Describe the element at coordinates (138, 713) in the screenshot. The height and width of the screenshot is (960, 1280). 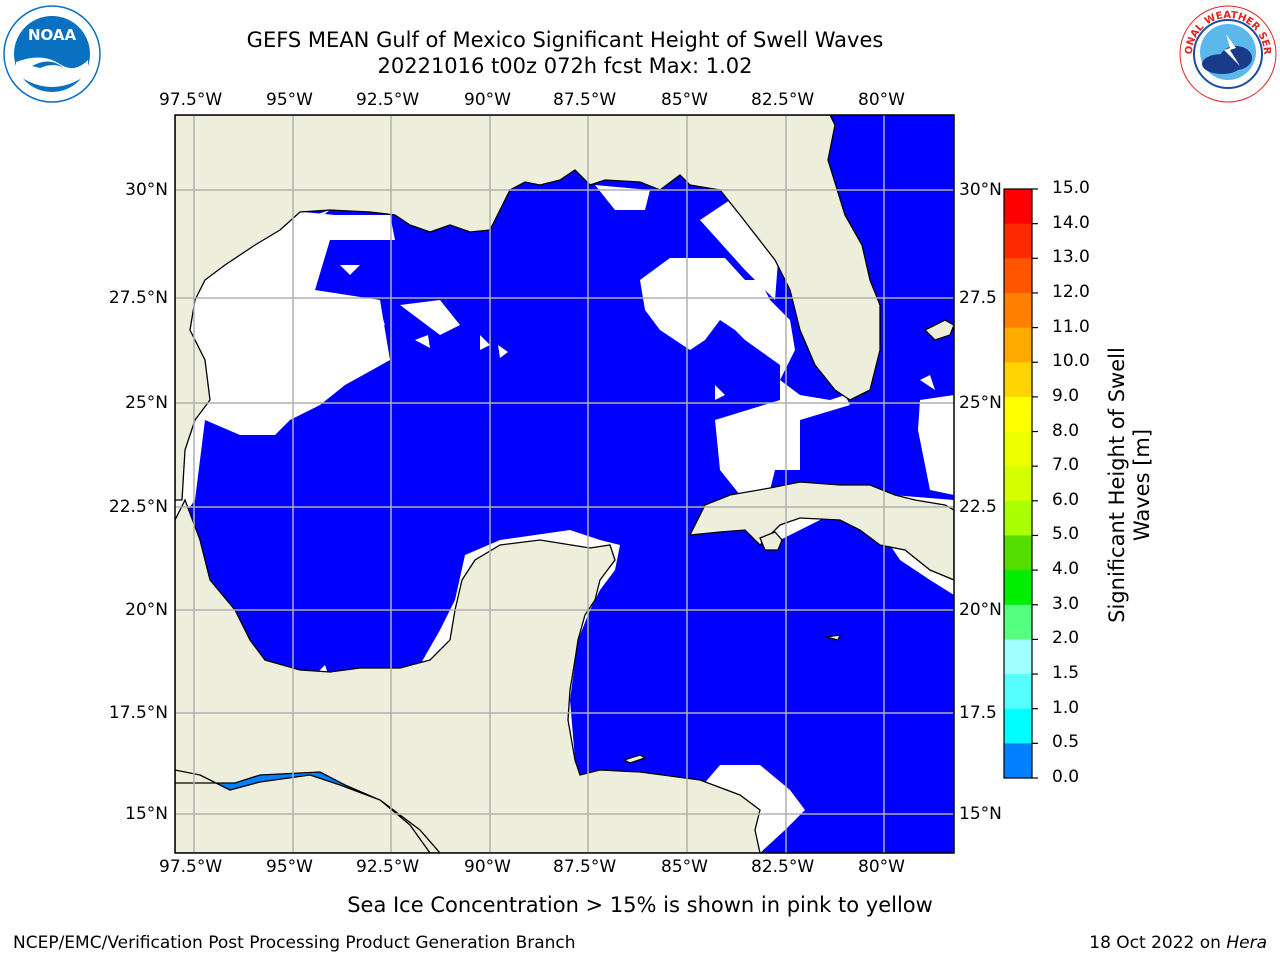
I see `lat-label-left: 17.5°N` at that location.